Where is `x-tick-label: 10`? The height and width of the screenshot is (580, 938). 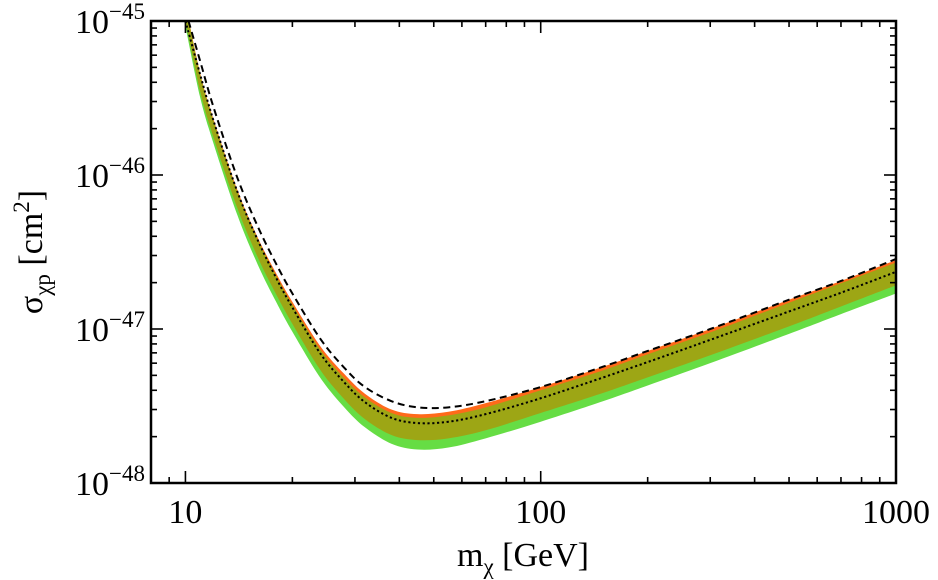 x-tick-label: 10 is located at coordinates (185, 512).